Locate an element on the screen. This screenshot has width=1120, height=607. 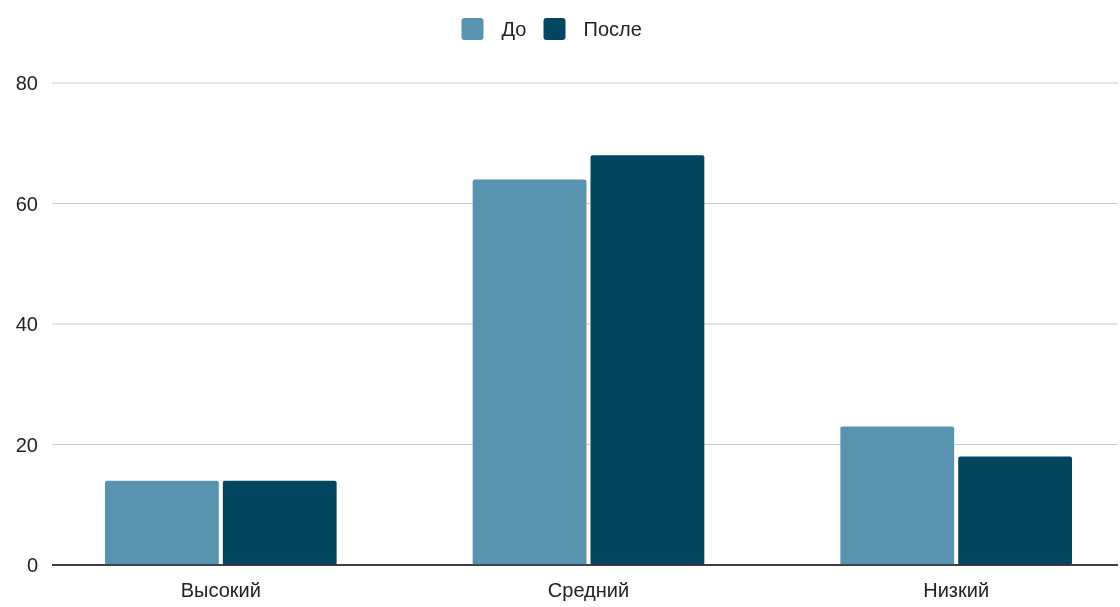
y-tick-label: 20 is located at coordinates (26, 444).